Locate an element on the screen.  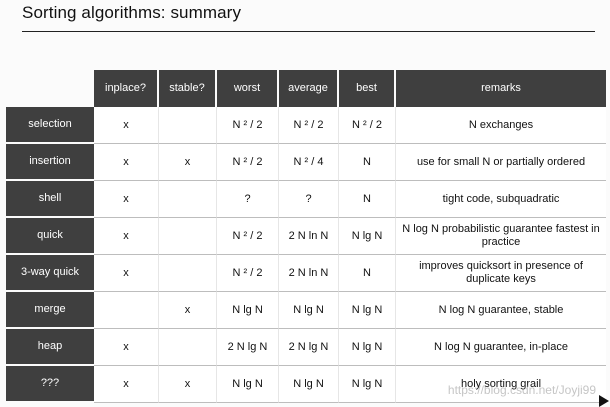
cell-remarks: use for small N or partially ordered is located at coordinates (501, 162).